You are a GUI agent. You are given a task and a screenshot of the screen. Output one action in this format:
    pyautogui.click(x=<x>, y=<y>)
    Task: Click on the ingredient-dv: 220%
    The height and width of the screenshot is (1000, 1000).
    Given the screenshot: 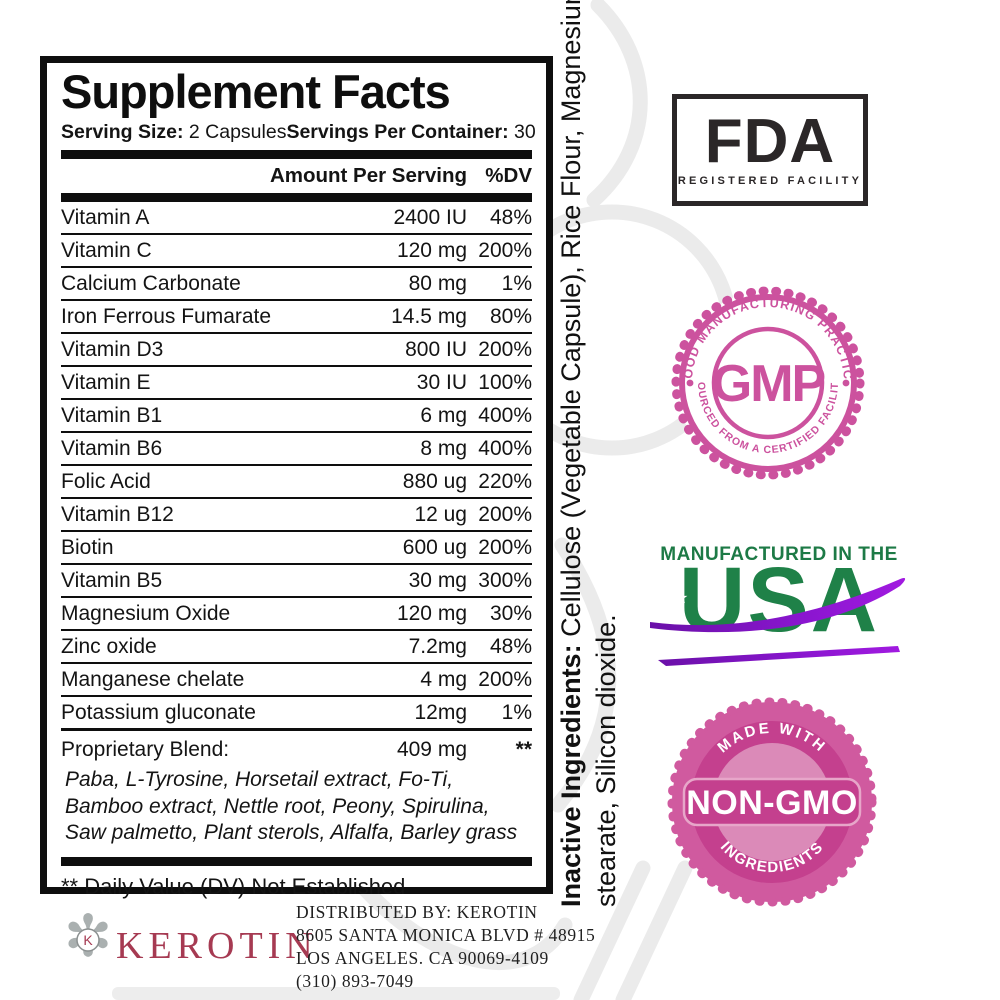 What is the action you would take?
    pyautogui.click(x=505, y=482)
    